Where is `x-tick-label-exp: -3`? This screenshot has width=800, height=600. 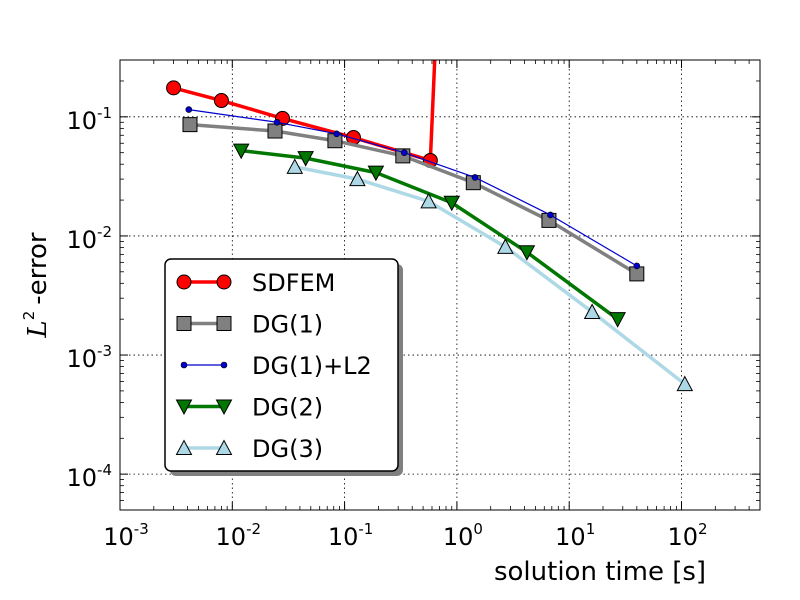
x-tick-label-exp: -3 is located at coordinates (141, 529).